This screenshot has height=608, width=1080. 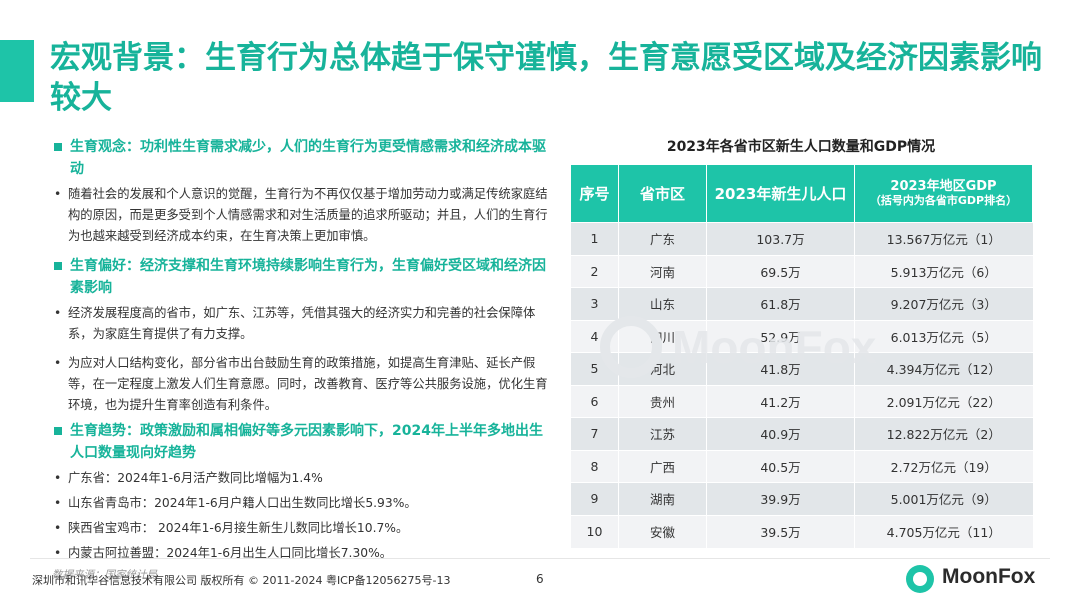 What do you see at coordinates (780, 498) in the screenshot?
I see `cell-births: 39.9万` at bounding box center [780, 498].